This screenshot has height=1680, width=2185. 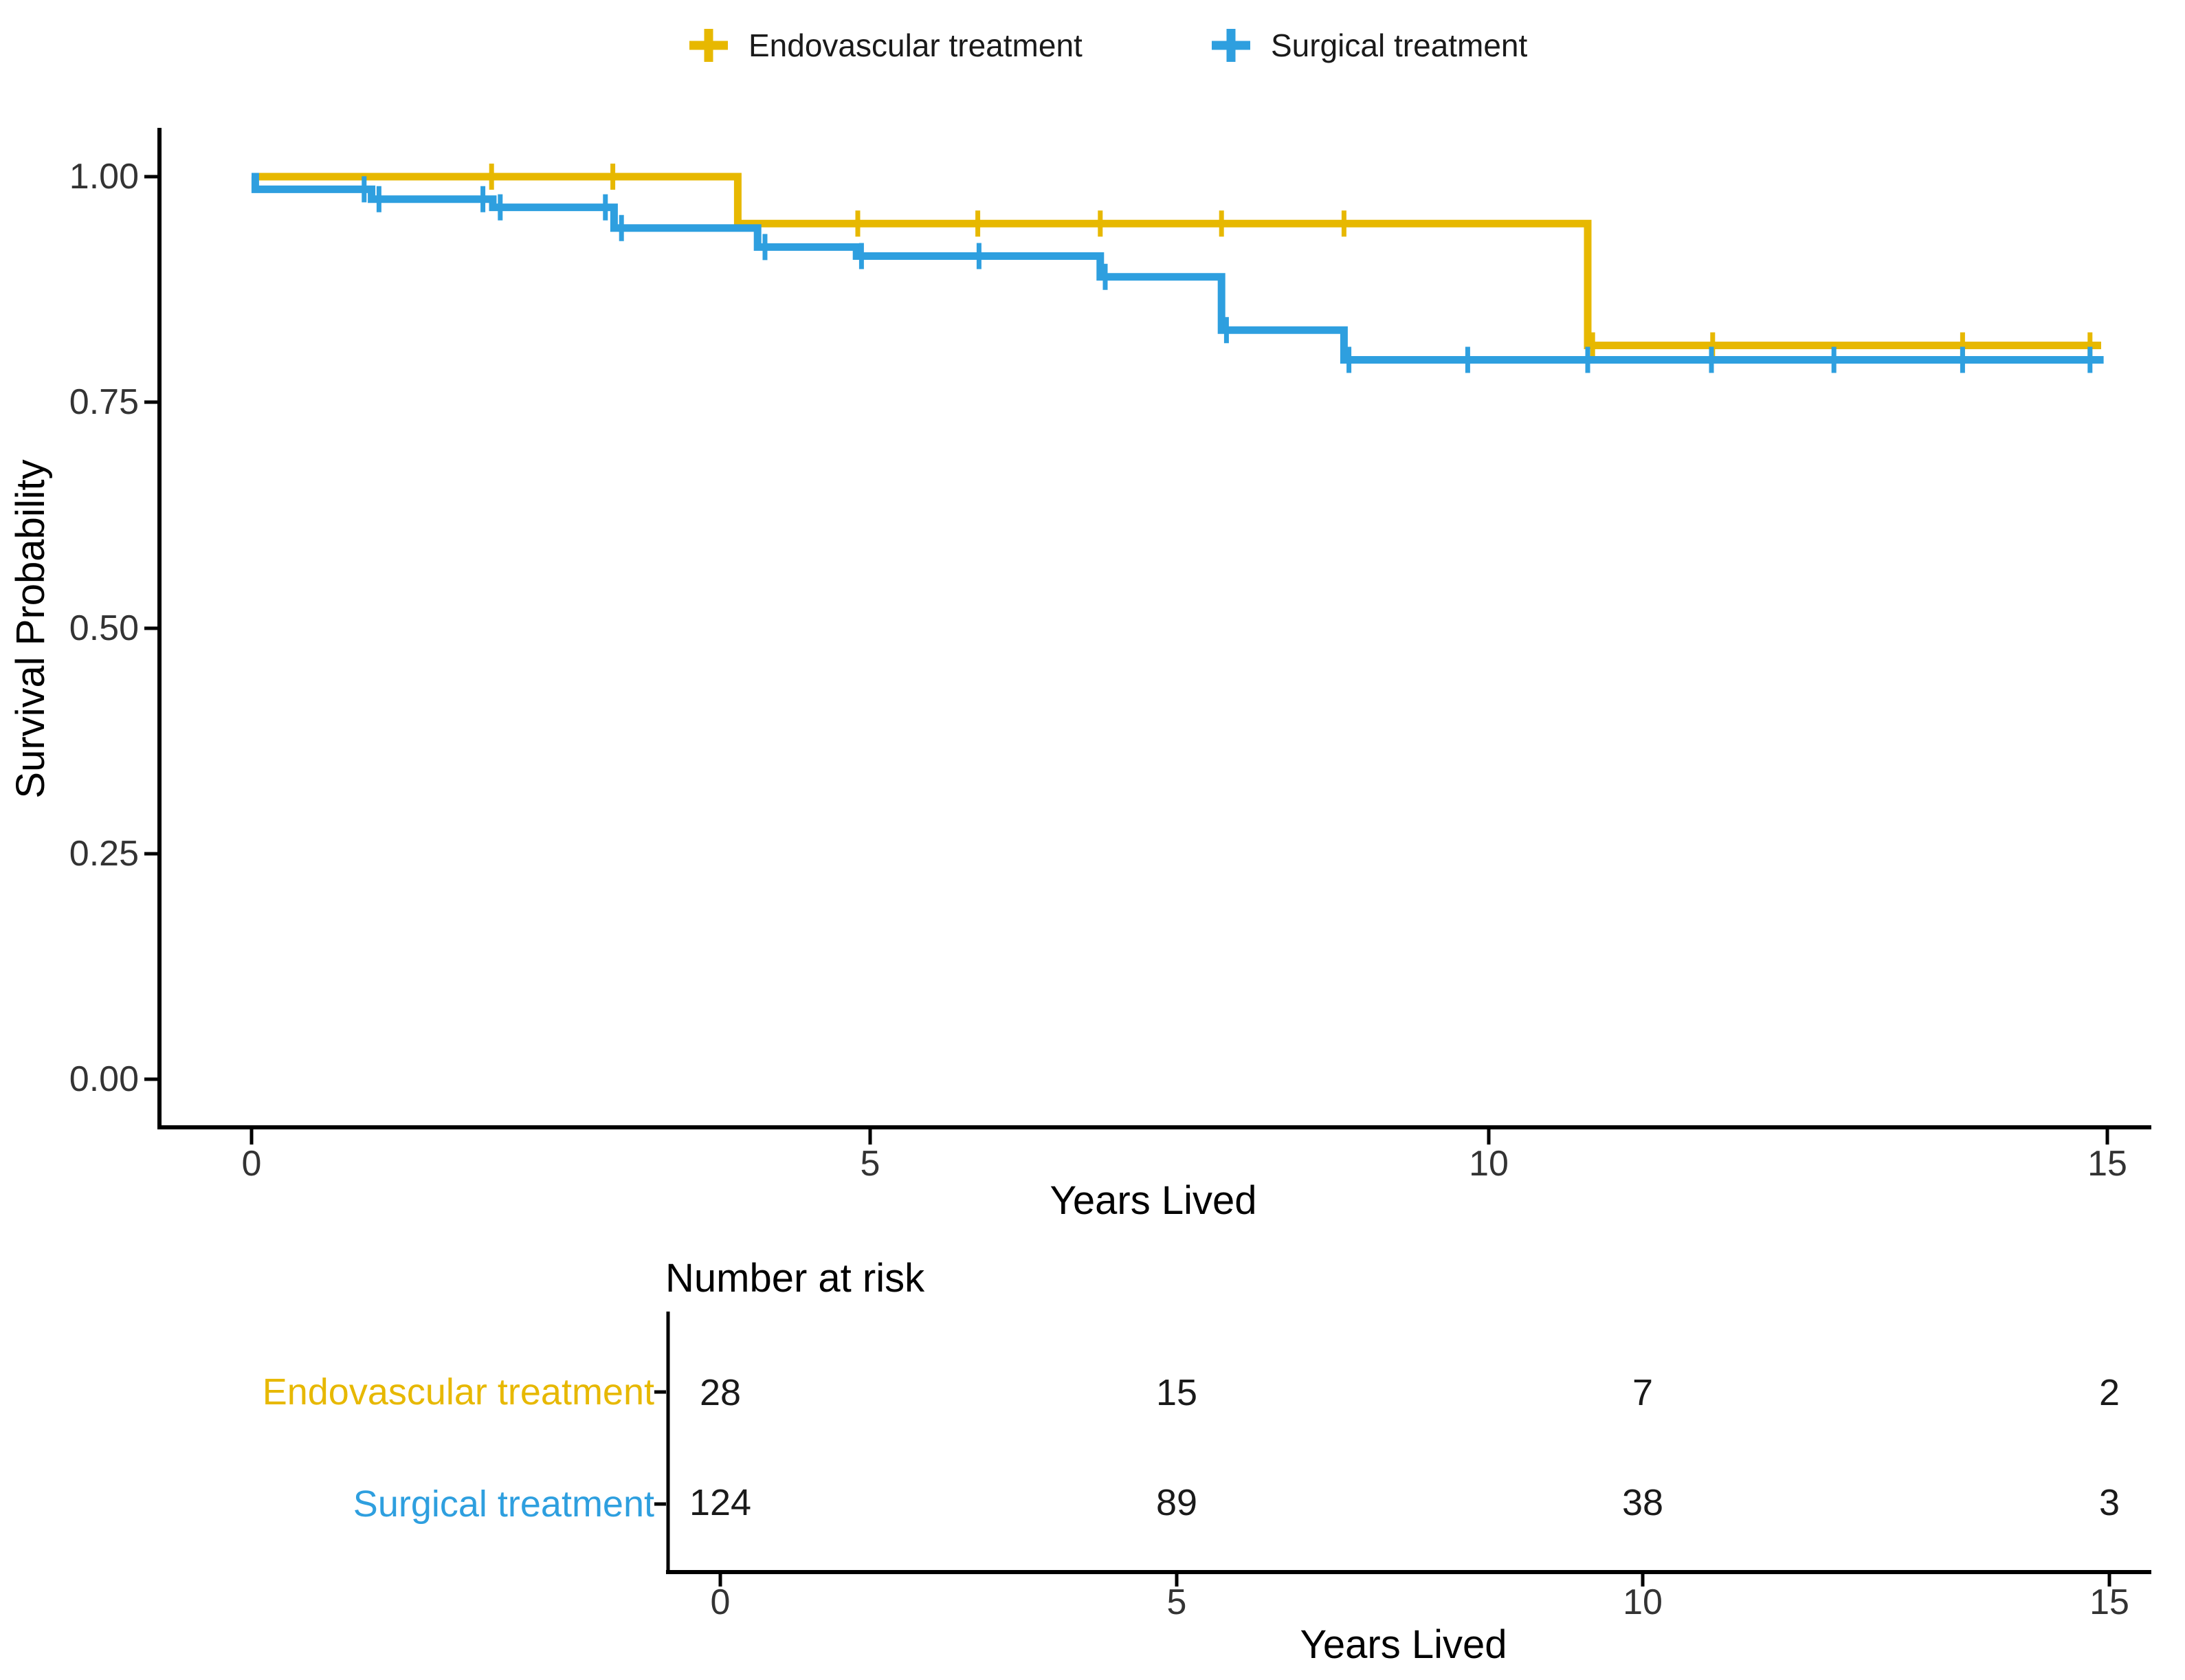 I want to click on y-tick-label: 0.25, so click(x=104, y=854).